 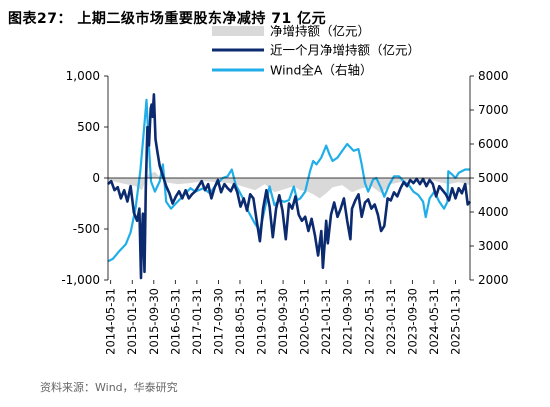 What do you see at coordinates (348, 321) in the screenshot?
I see `x-tick-label: 2021-09-30` at bounding box center [348, 321].